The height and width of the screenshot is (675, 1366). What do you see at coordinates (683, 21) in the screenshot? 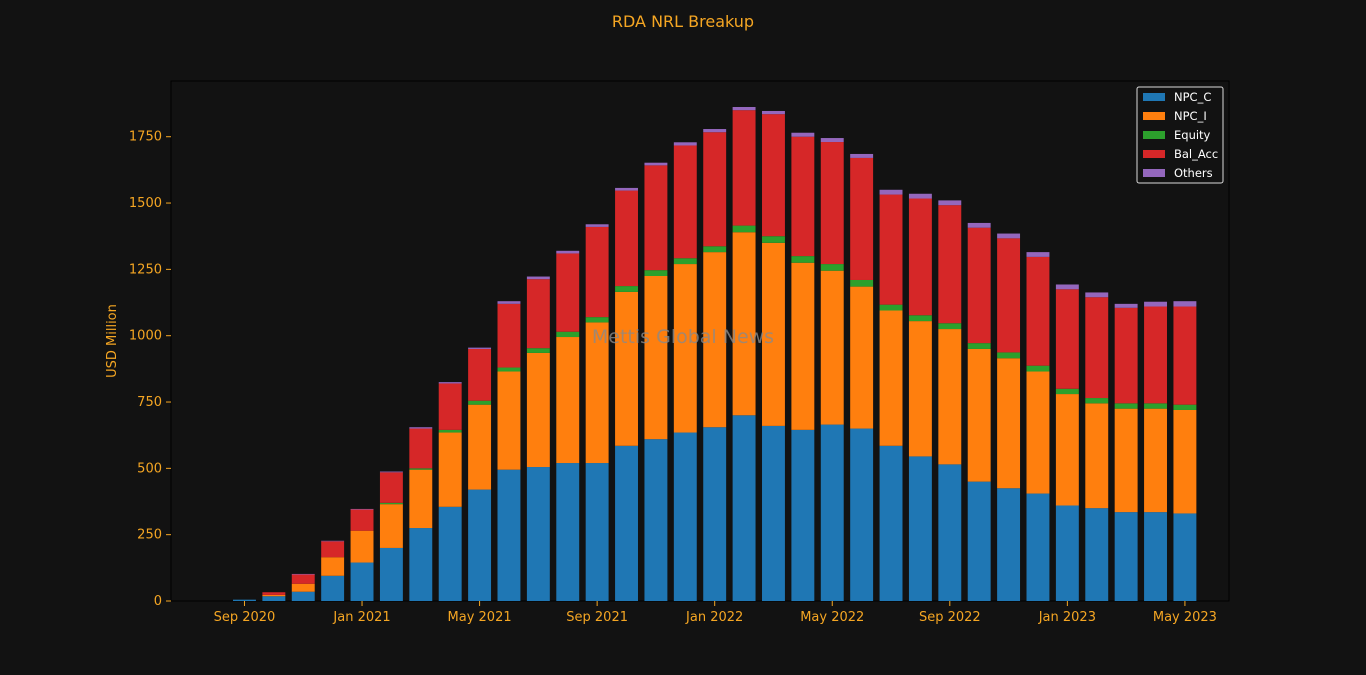
I see `chart-title: RDA NRL Breakup` at bounding box center [683, 21].